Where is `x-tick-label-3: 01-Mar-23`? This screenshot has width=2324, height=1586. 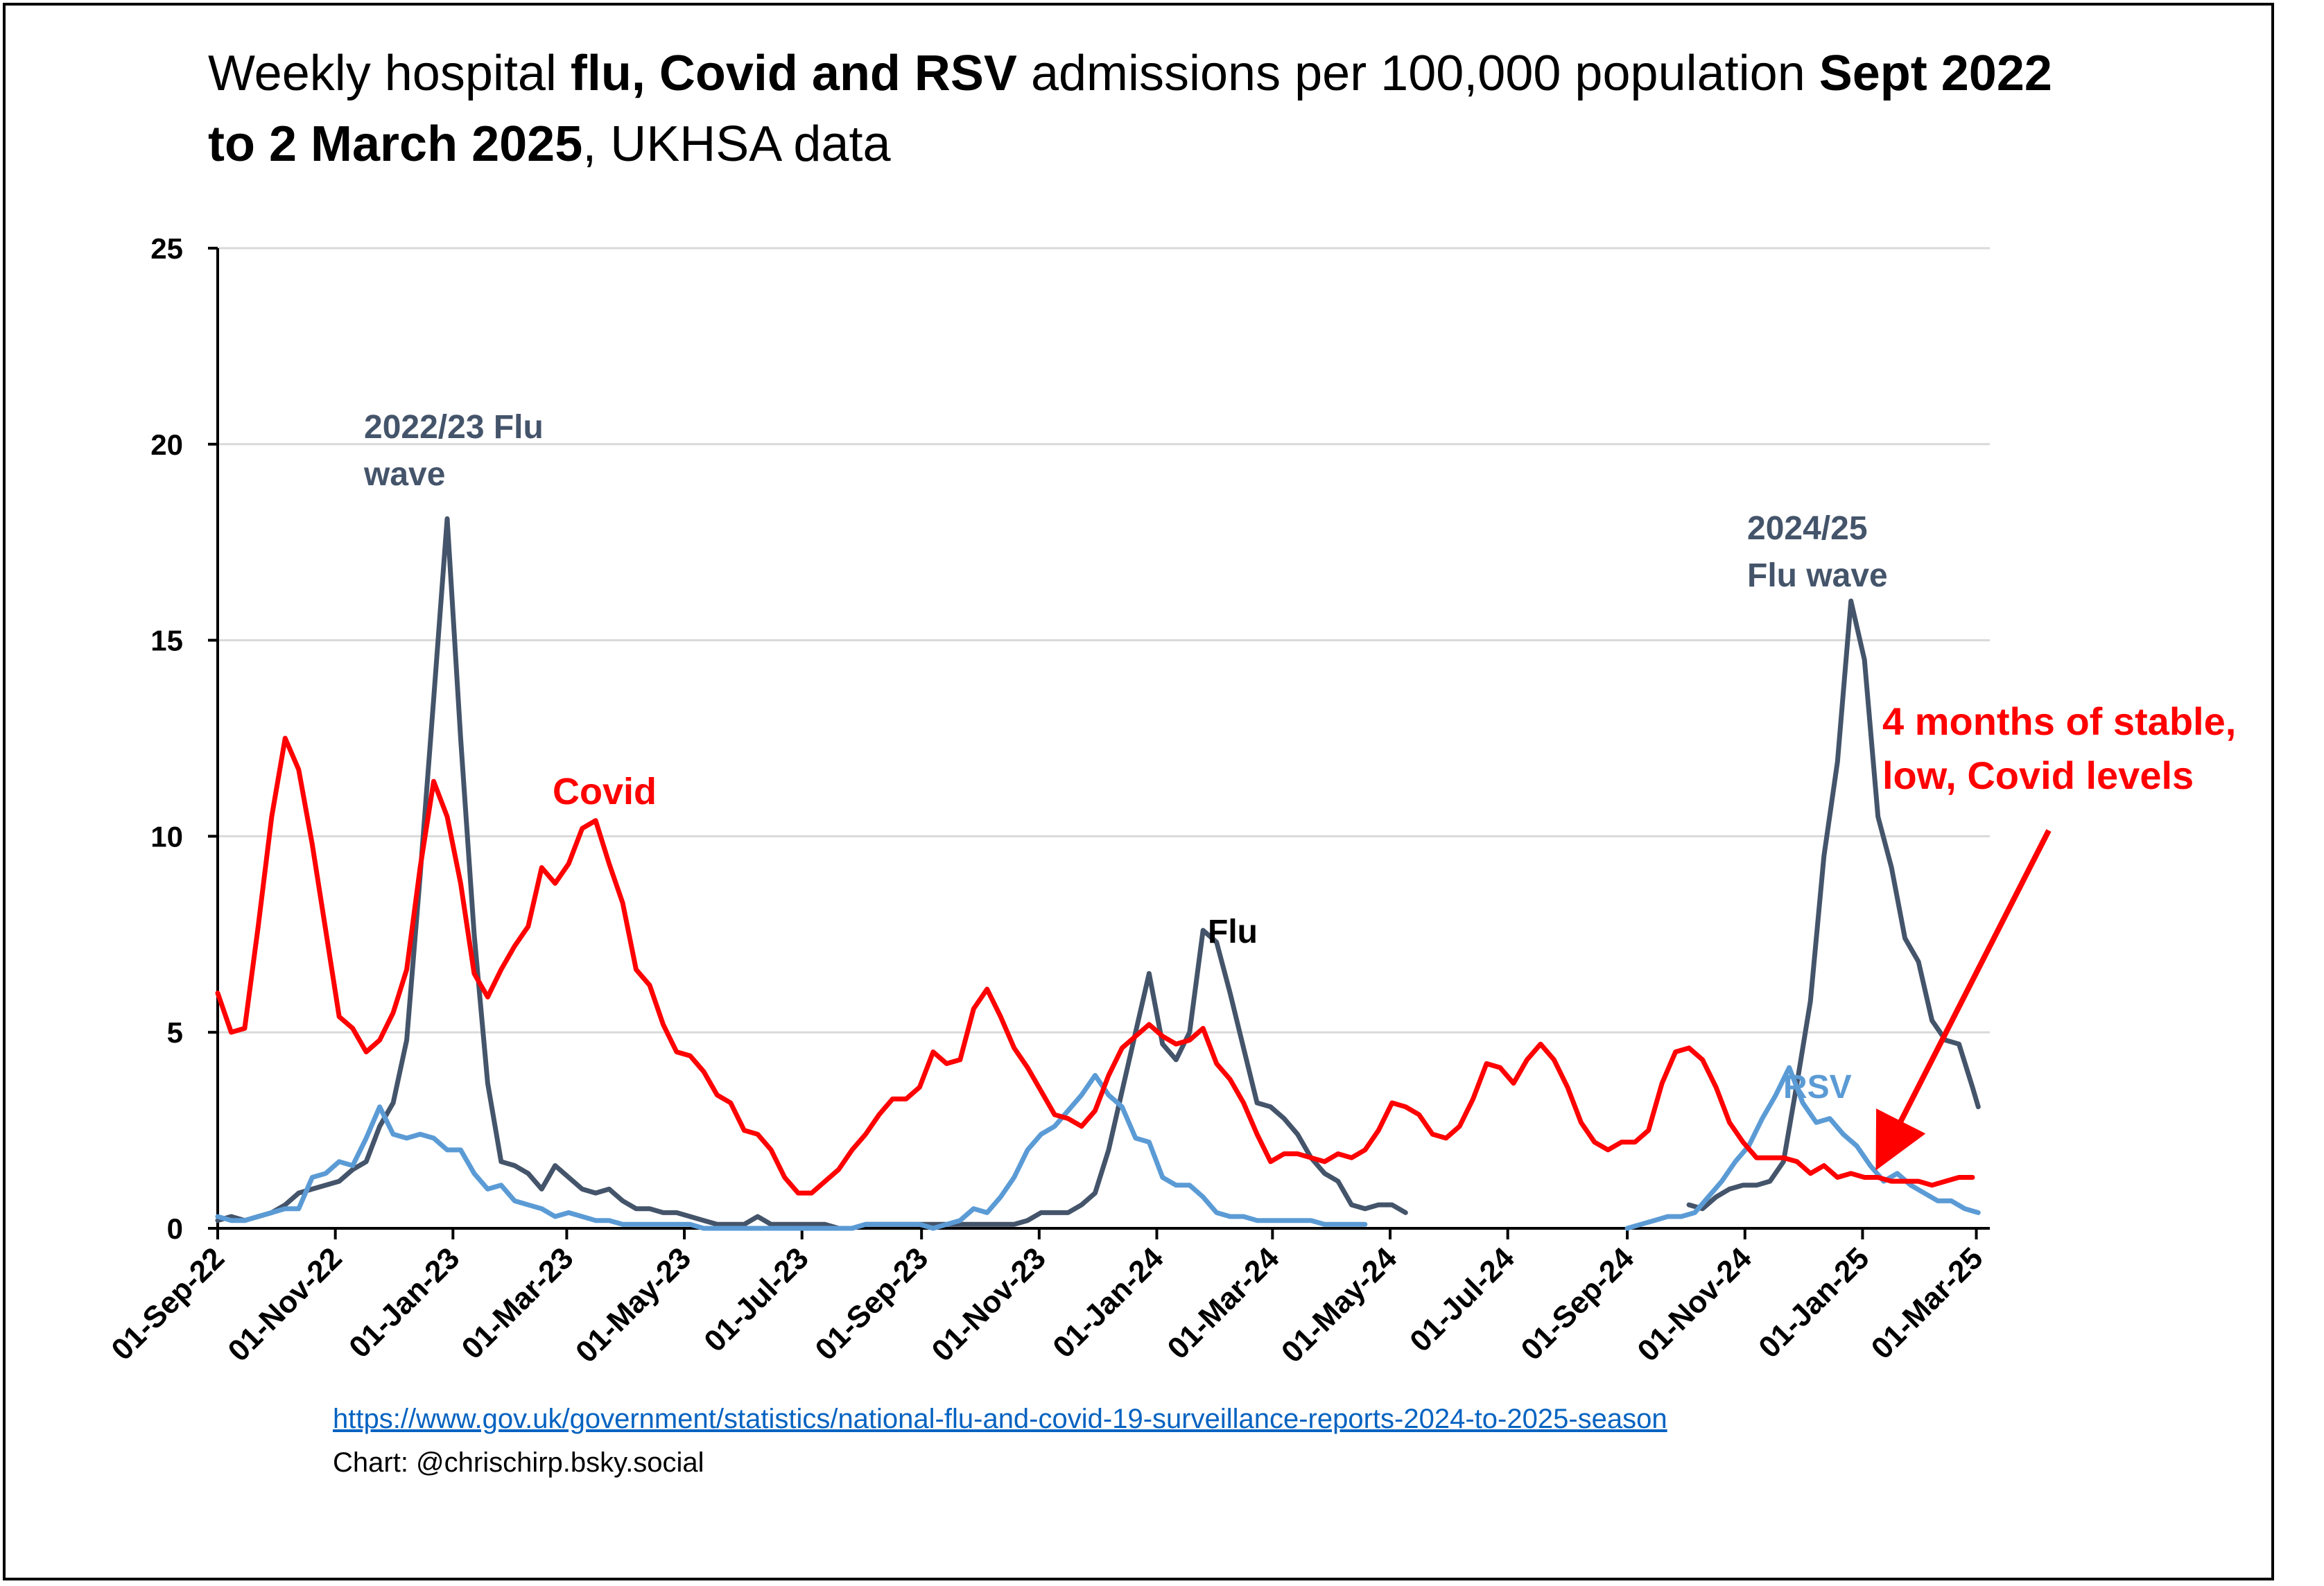
x-tick-label-3: 01-Mar-23 is located at coordinates (518, 1304).